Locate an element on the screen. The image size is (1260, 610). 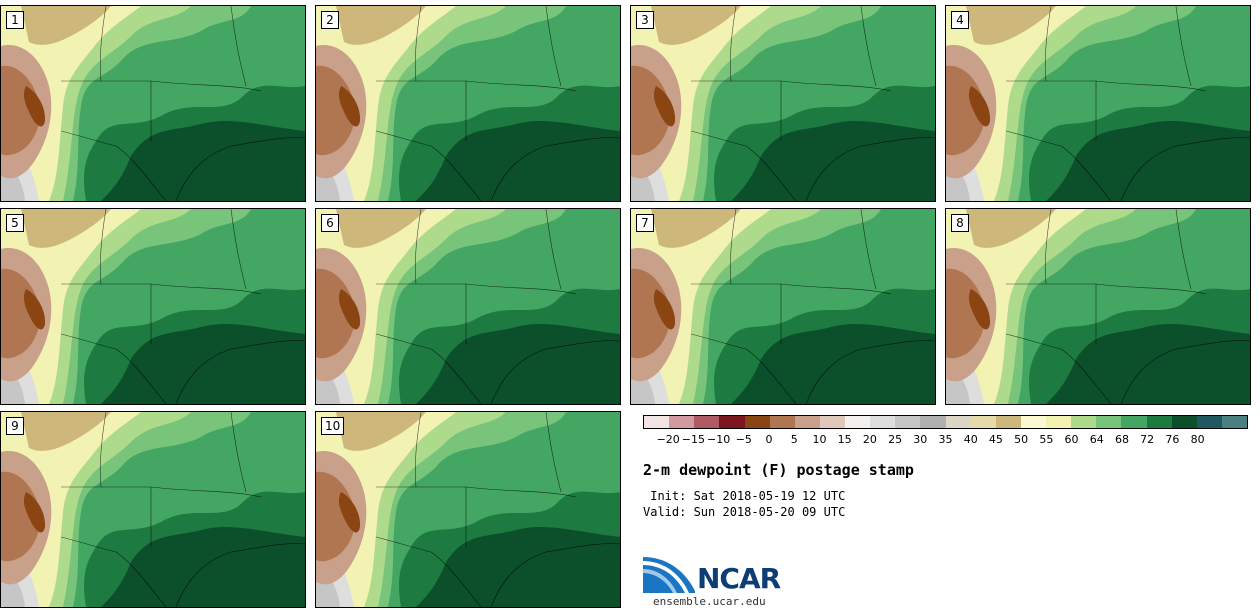
colorbar-tick-label: 76 is located at coordinates (1172, 439).